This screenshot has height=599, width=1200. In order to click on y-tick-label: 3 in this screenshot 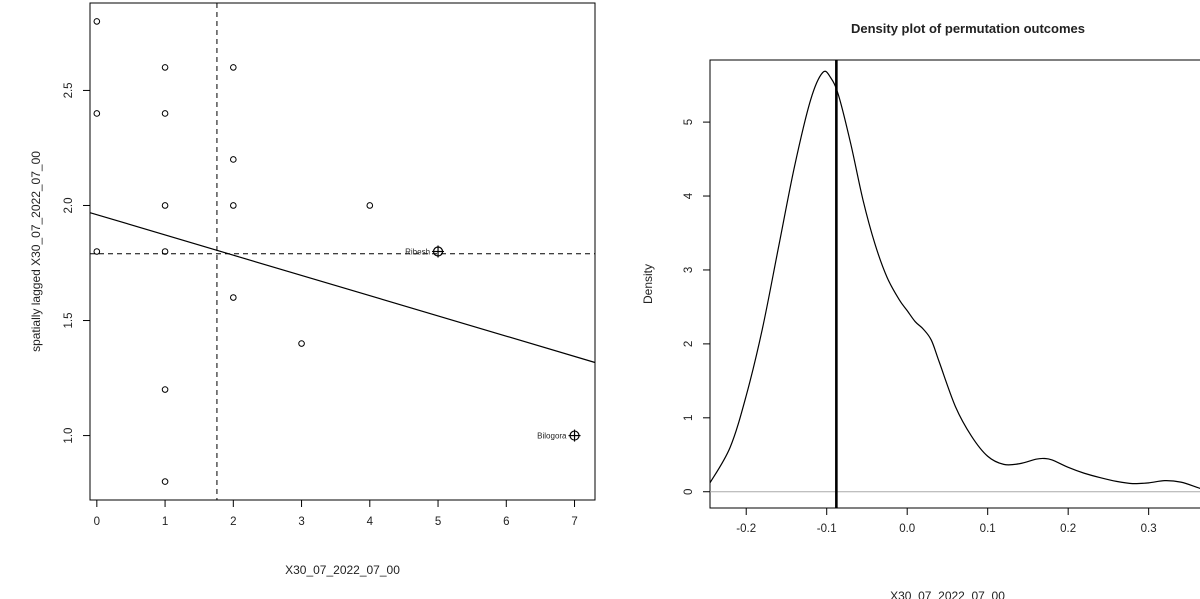, I will do `click(689, 270)`.